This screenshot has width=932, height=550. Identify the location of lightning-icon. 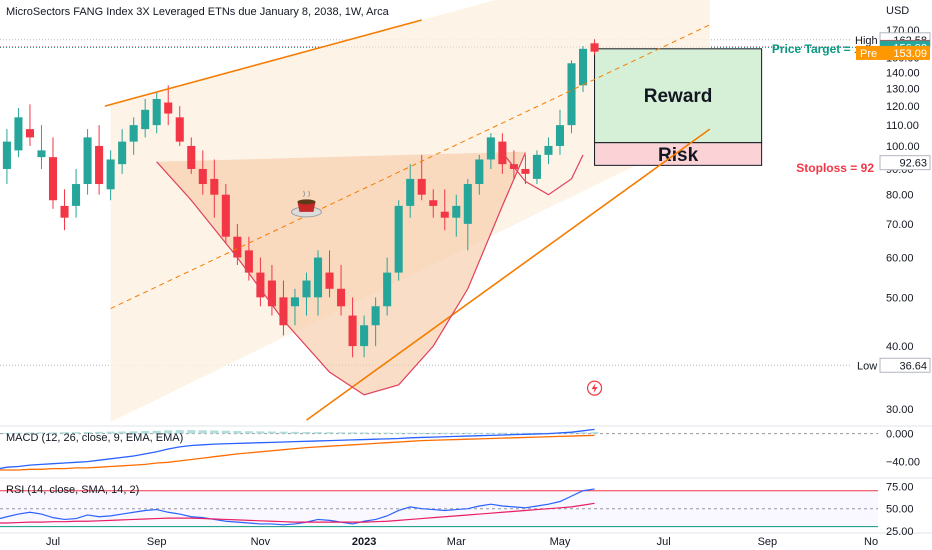
(594, 388).